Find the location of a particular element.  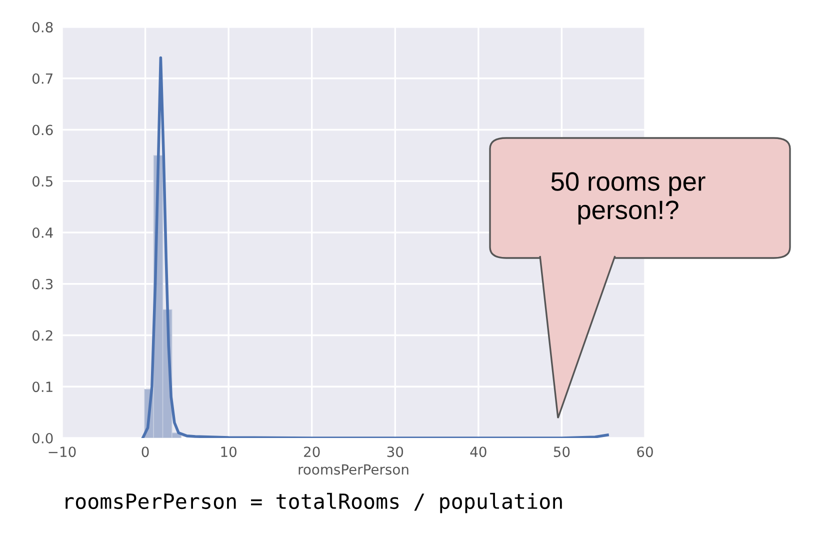

y-tick-label: 0.6 is located at coordinates (42, 130).